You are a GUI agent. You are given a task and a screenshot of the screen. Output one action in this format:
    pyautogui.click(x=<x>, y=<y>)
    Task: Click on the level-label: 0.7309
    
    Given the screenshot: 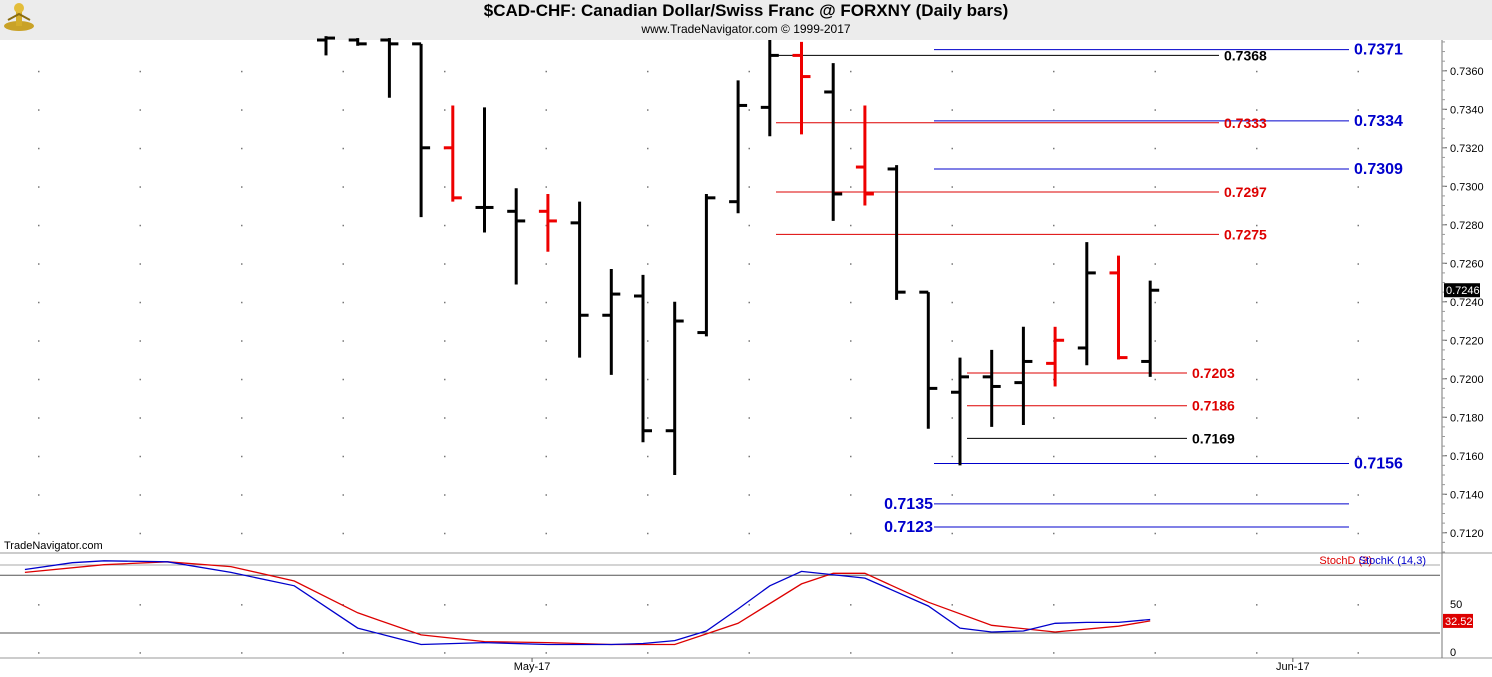 What is the action you would take?
    pyautogui.click(x=1378, y=169)
    